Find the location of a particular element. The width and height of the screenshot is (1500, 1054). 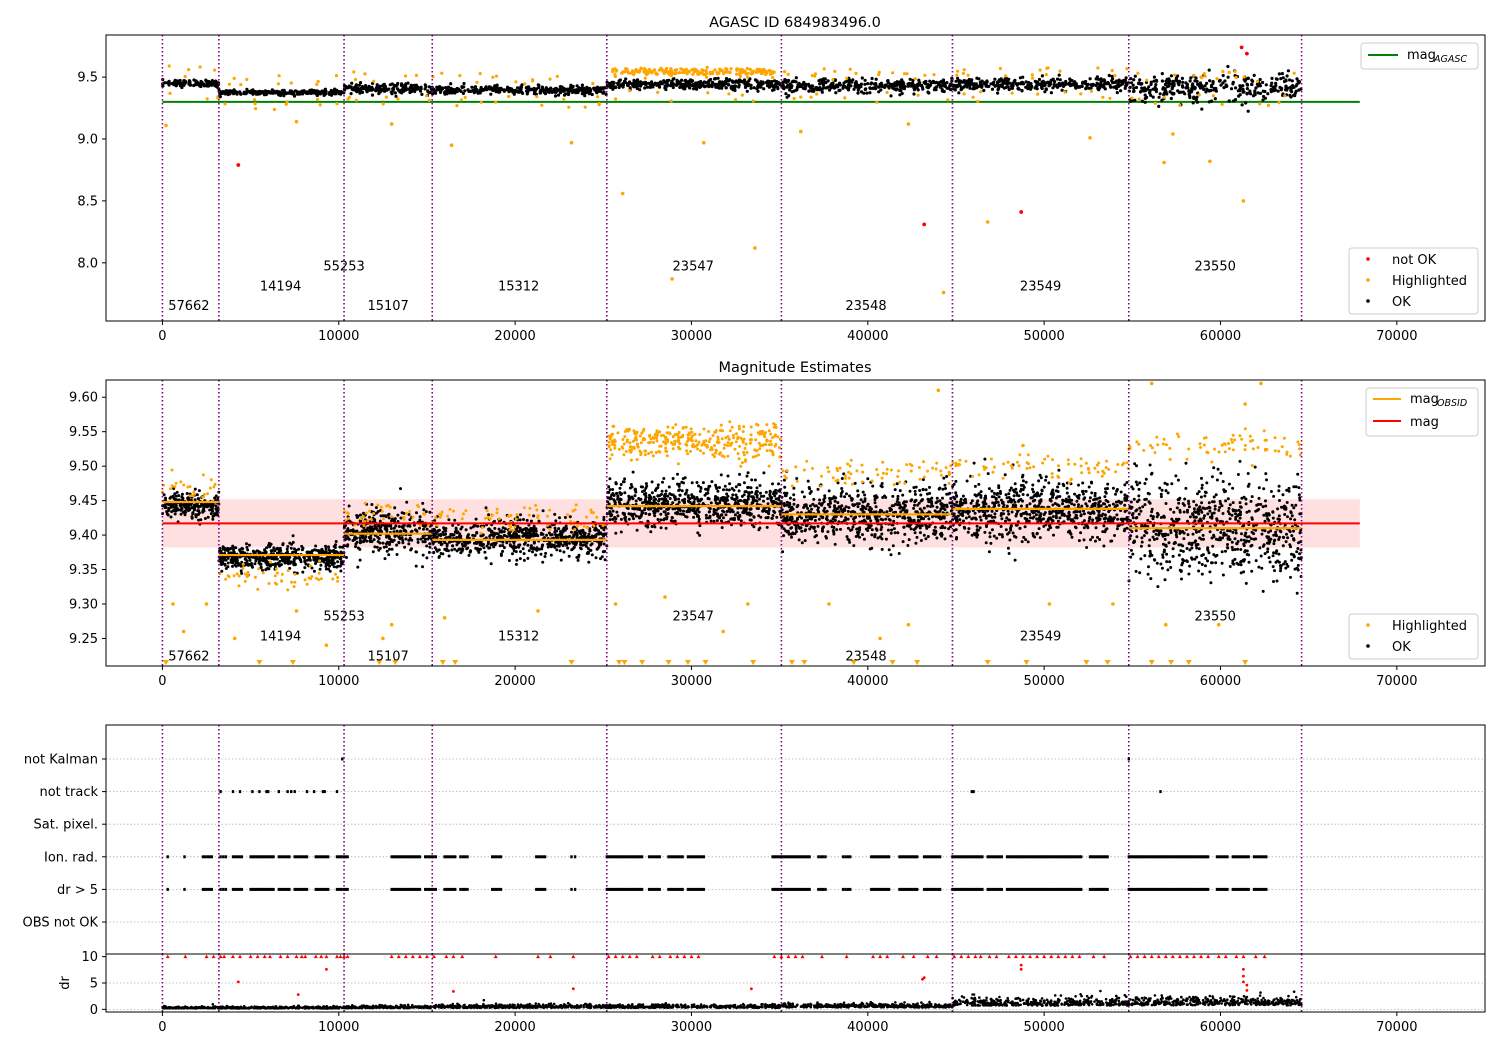

obsid-label: 15107 is located at coordinates (387, 306).